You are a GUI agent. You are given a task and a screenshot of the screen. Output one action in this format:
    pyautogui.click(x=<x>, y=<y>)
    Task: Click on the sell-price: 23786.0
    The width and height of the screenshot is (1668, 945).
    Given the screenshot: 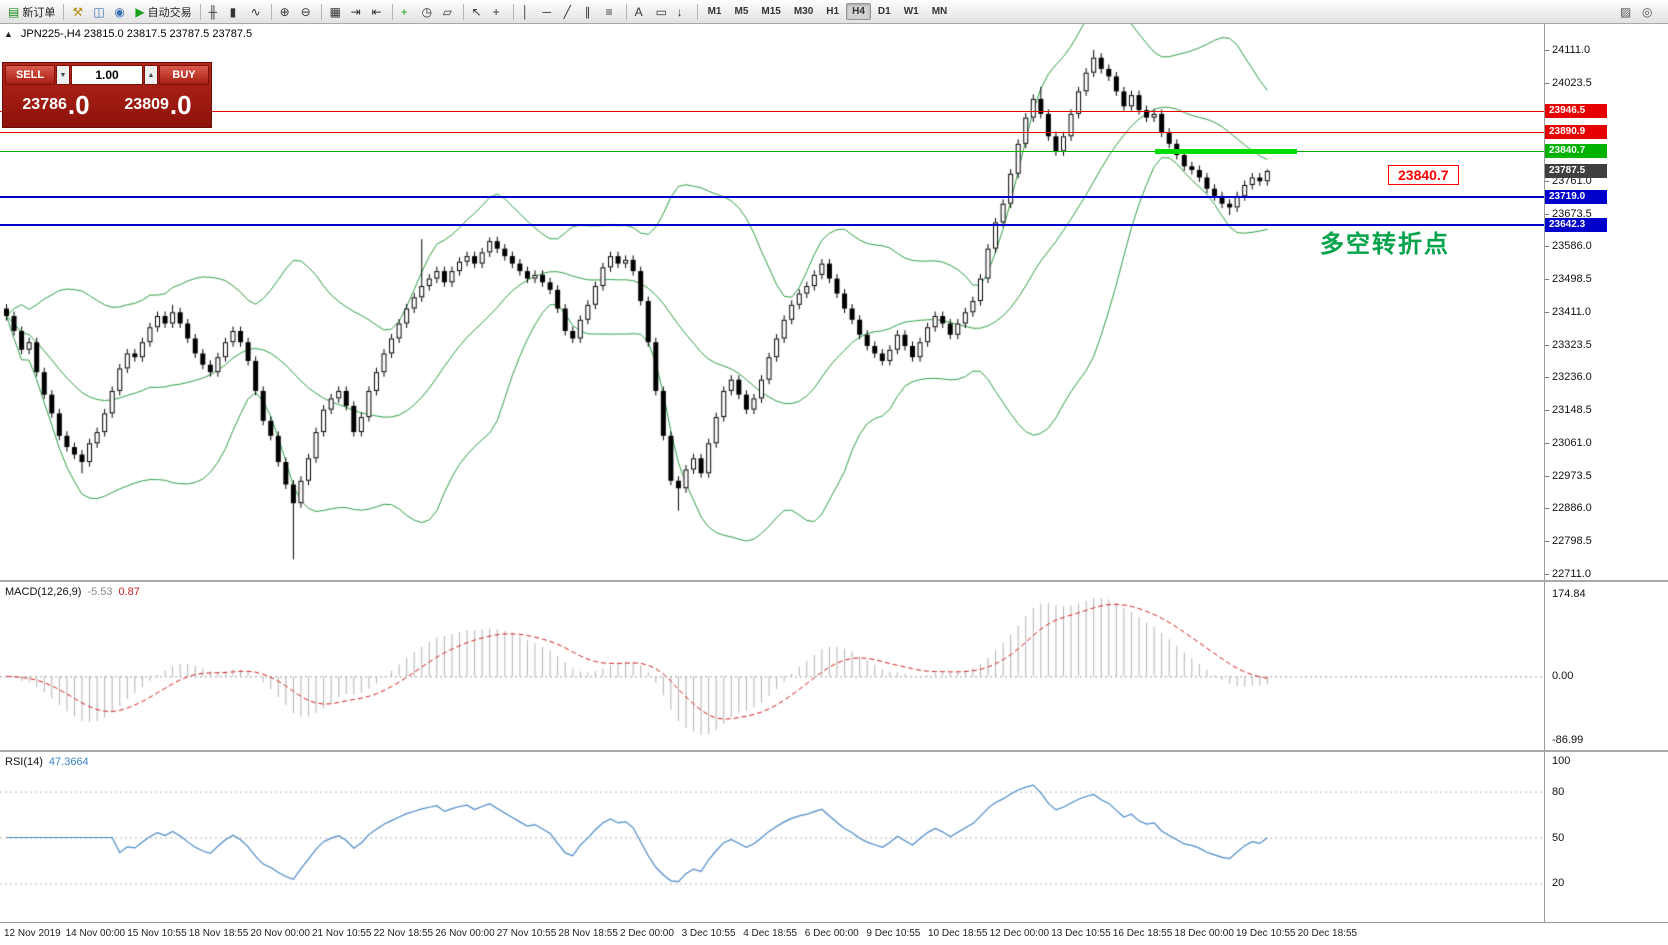 What is the action you would take?
    pyautogui.click(x=56, y=105)
    